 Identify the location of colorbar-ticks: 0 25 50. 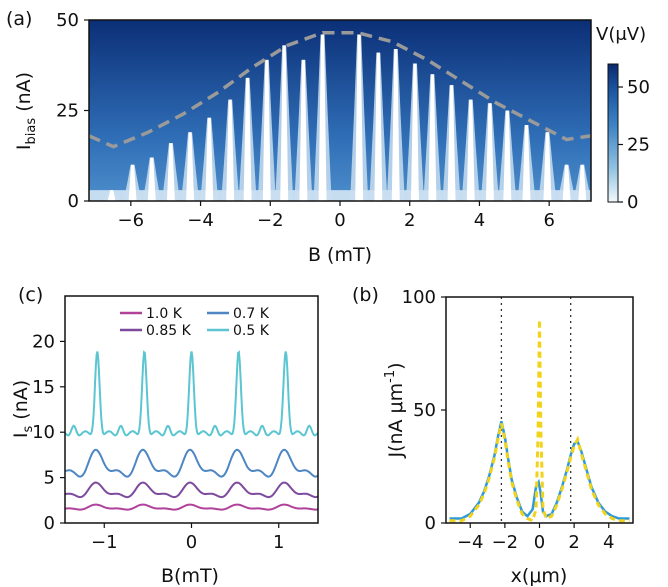
(634, 145).